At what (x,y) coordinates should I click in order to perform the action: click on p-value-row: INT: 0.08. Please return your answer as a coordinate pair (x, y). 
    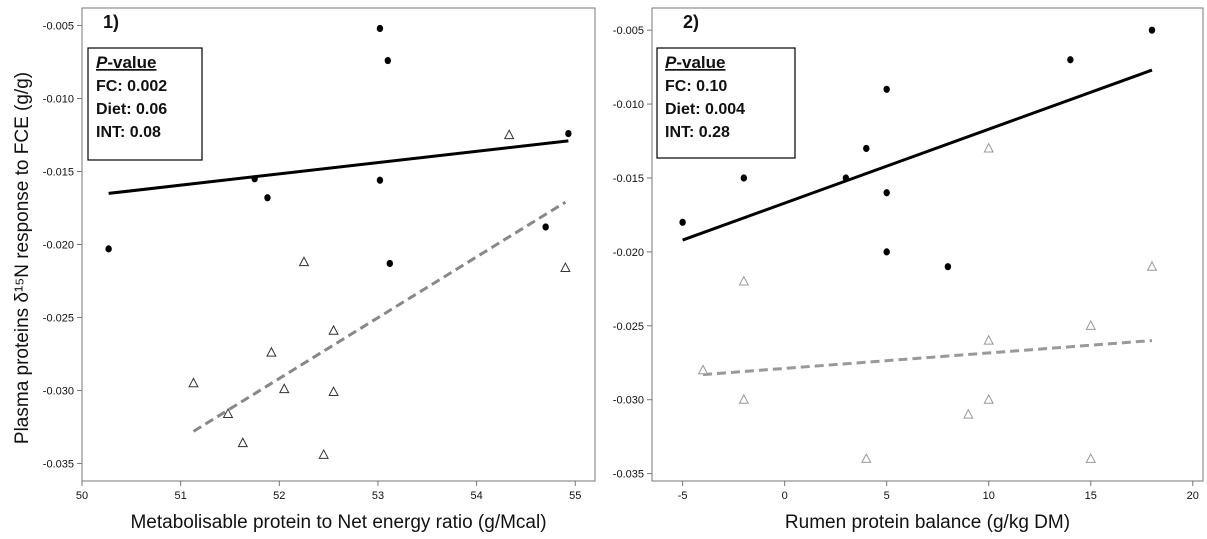
    Looking at the image, I should click on (128, 132).